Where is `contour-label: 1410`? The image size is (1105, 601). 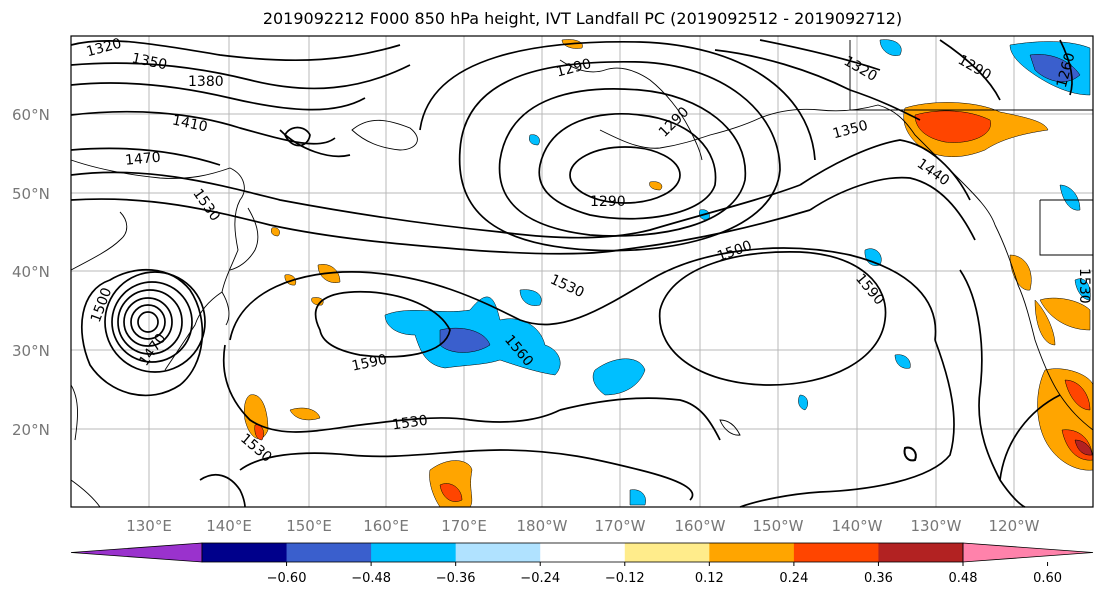
contour-label: 1410 is located at coordinates (190, 123).